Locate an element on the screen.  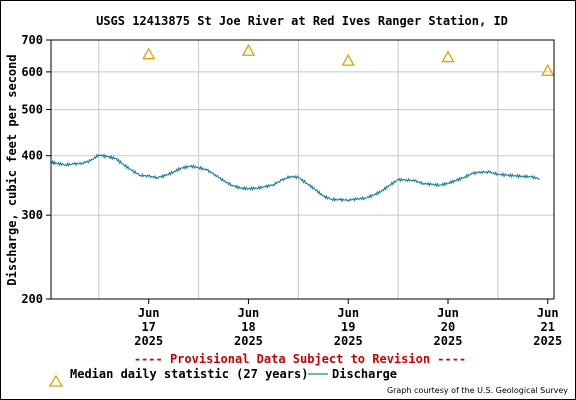
y-tick-label: 200 is located at coordinates (32, 299).